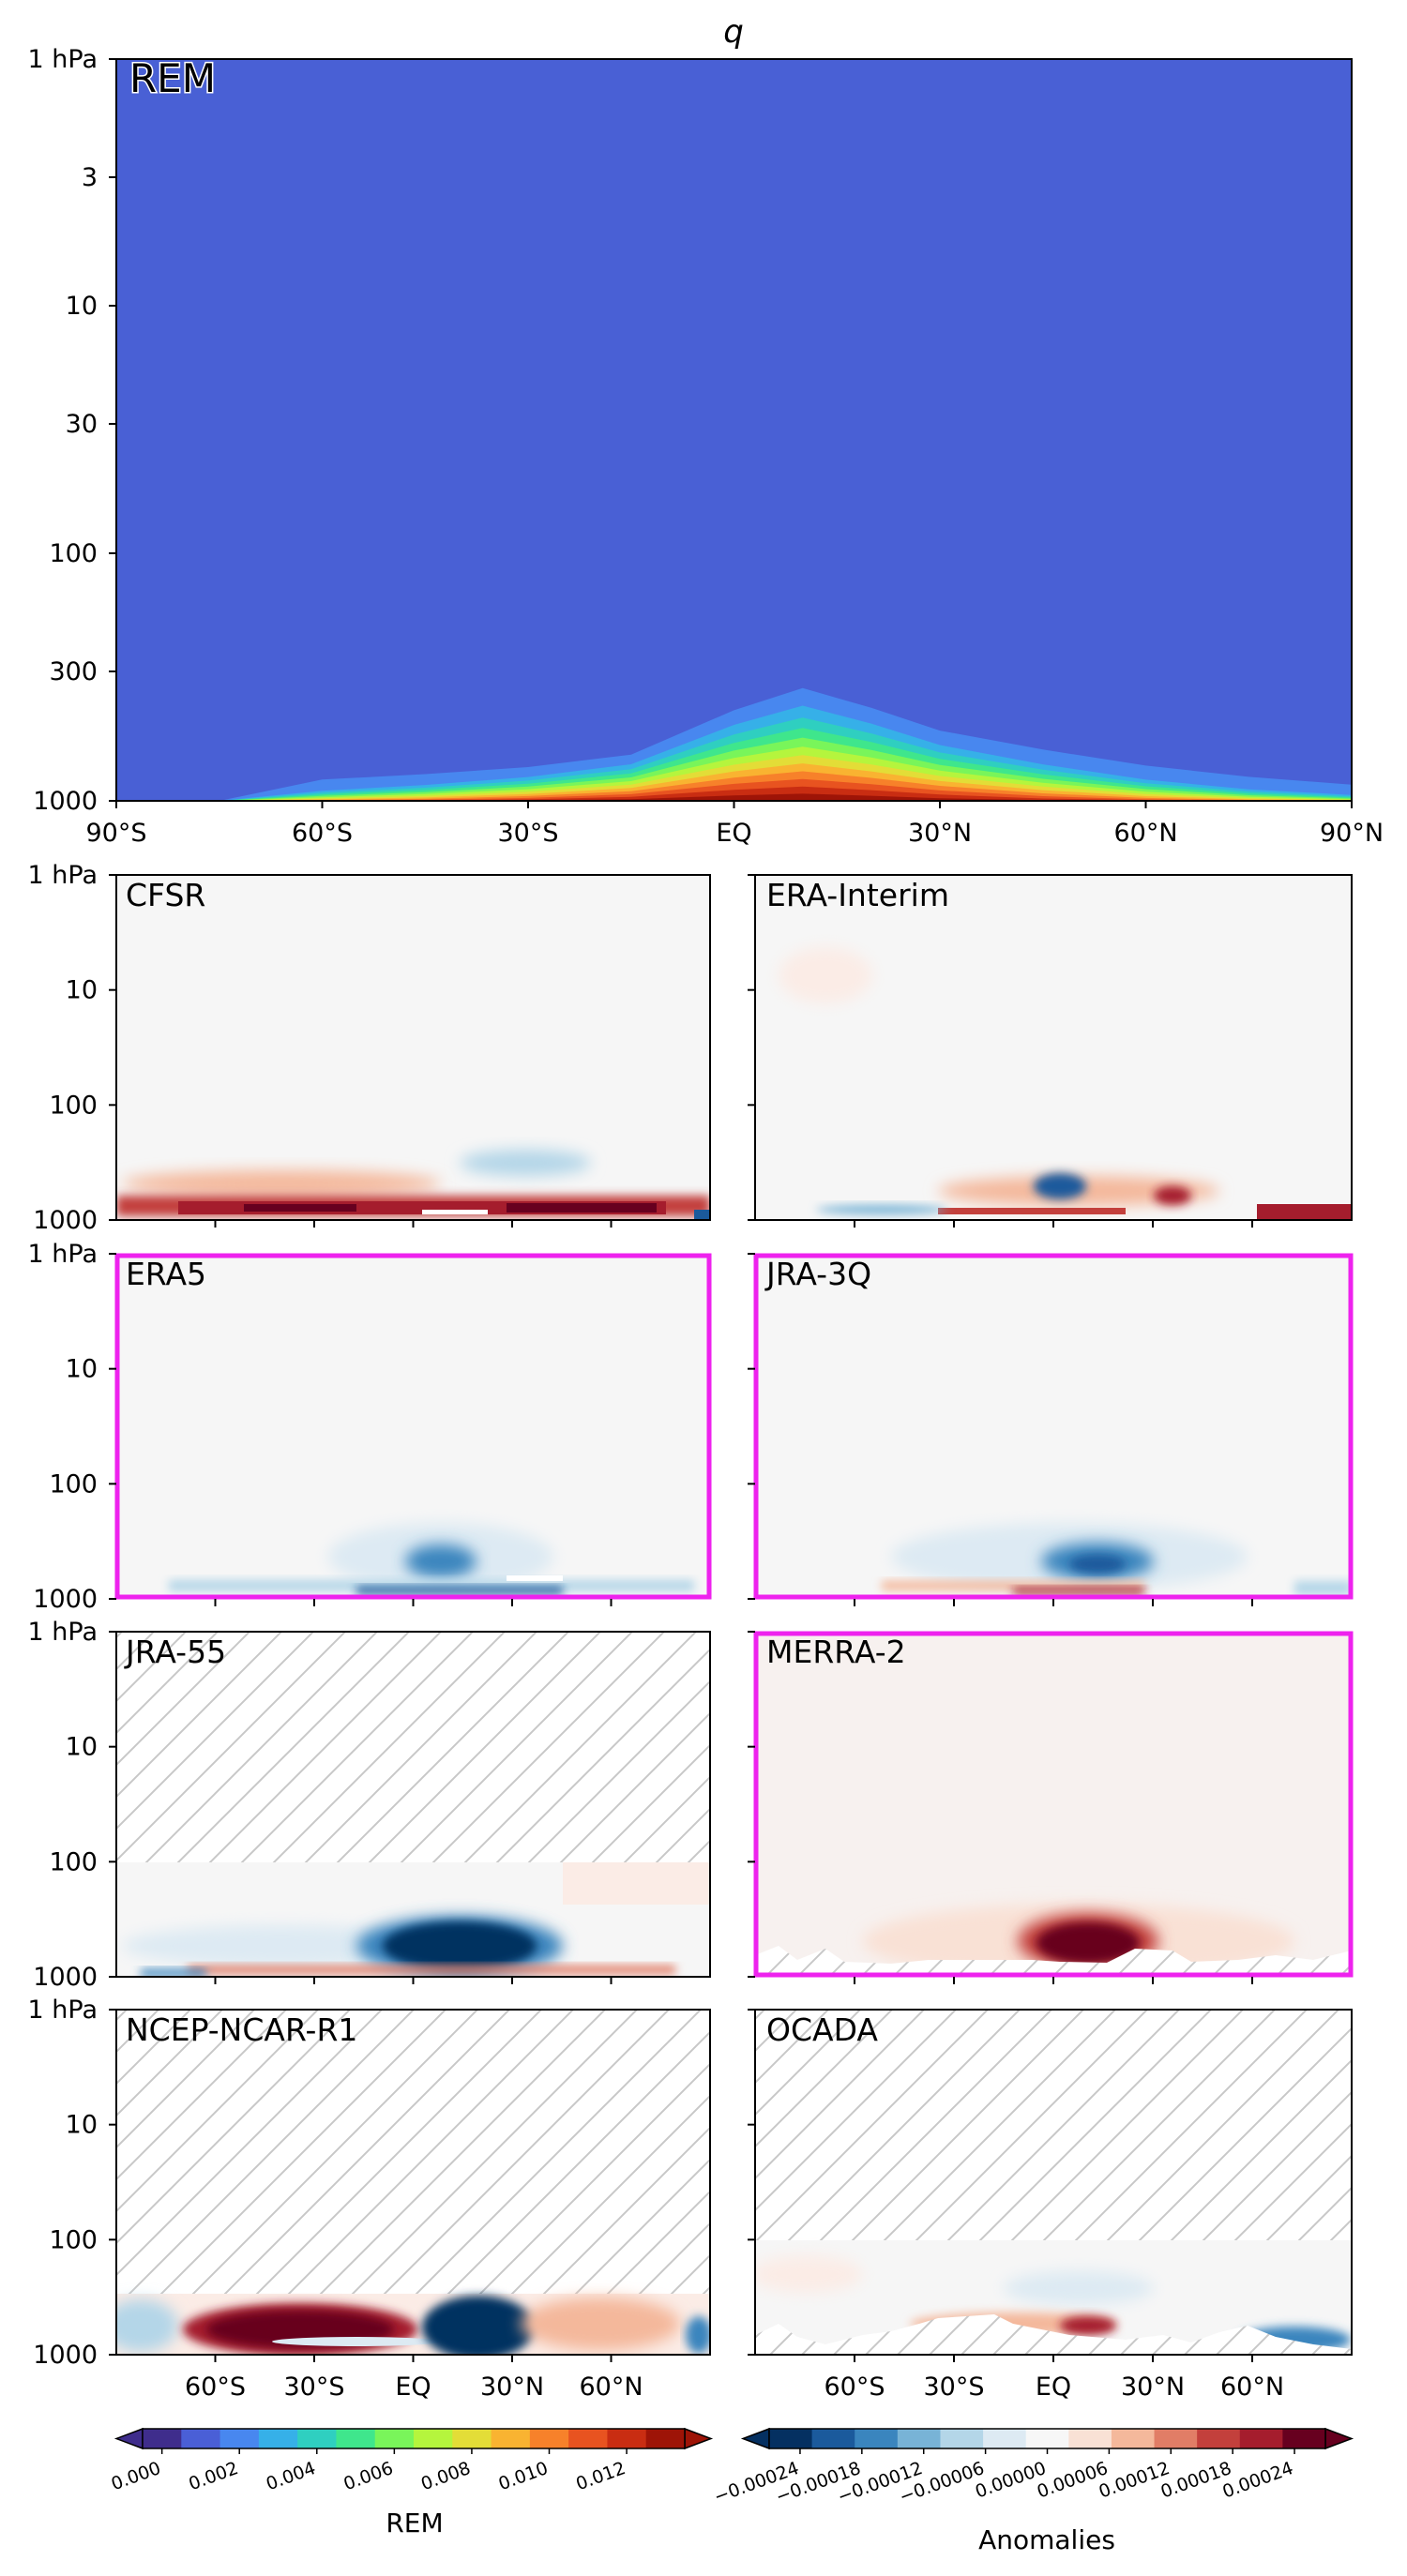  I want to click on y-tick-1000: 1000, so click(65, 801).